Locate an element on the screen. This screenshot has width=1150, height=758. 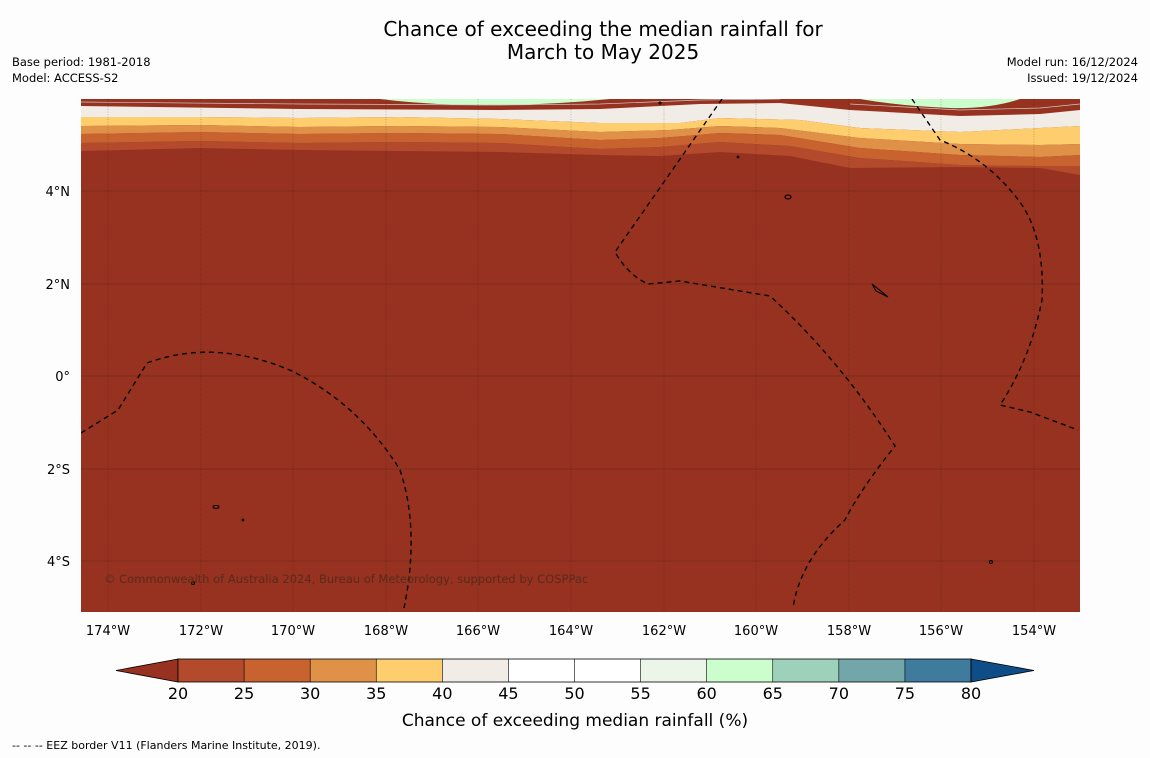
issued-text: Issued: 19/12/2024 is located at coordinates (1082, 78).